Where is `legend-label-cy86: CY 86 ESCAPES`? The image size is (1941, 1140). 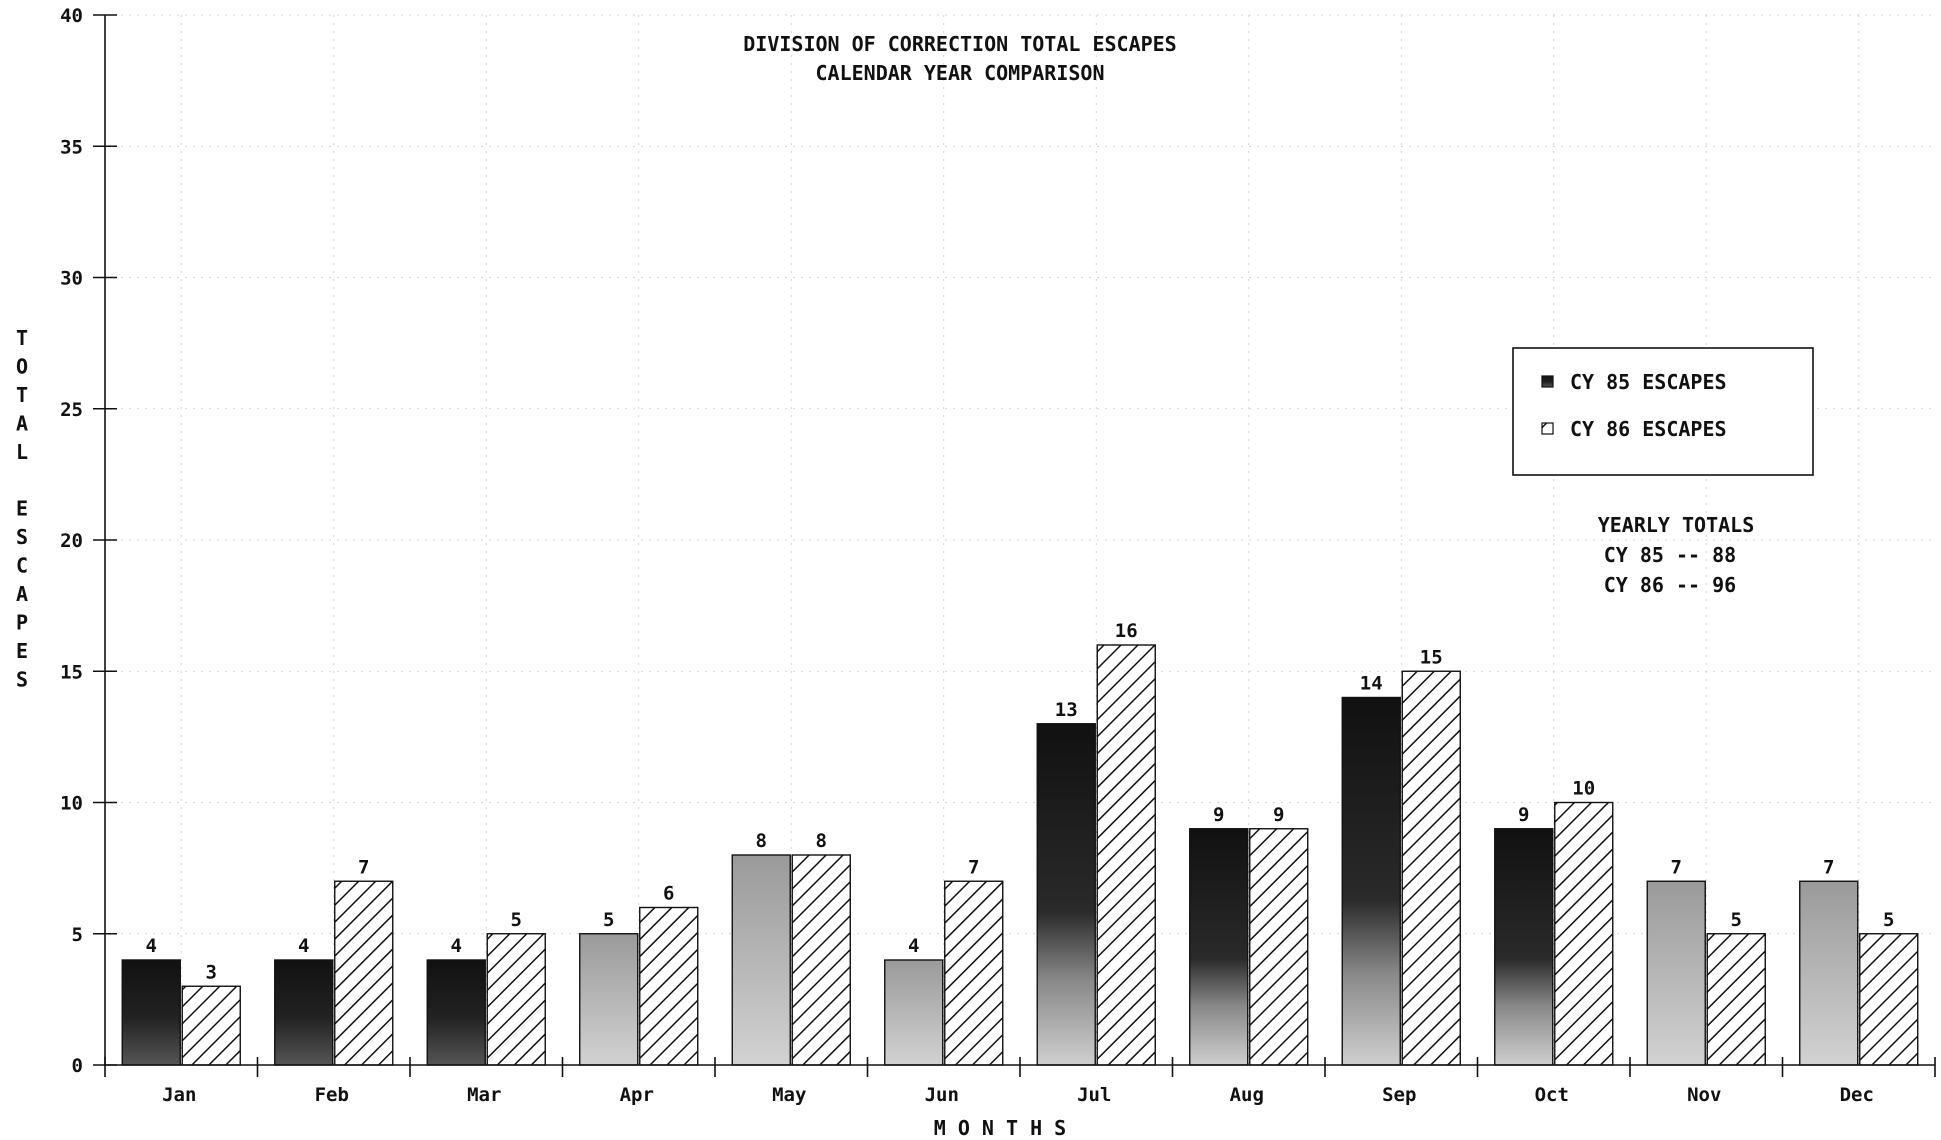
legend-label-cy86: CY 86 ESCAPES is located at coordinates (1648, 429).